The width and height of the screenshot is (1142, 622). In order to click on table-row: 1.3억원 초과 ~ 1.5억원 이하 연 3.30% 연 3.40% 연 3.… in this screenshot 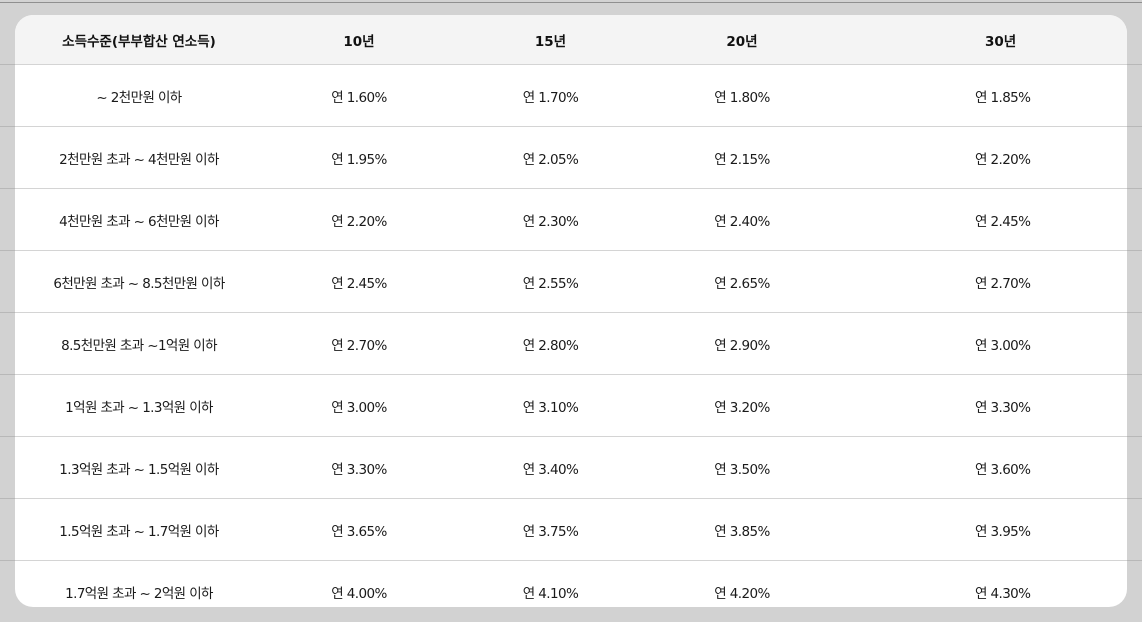, I will do `click(571, 467)`.